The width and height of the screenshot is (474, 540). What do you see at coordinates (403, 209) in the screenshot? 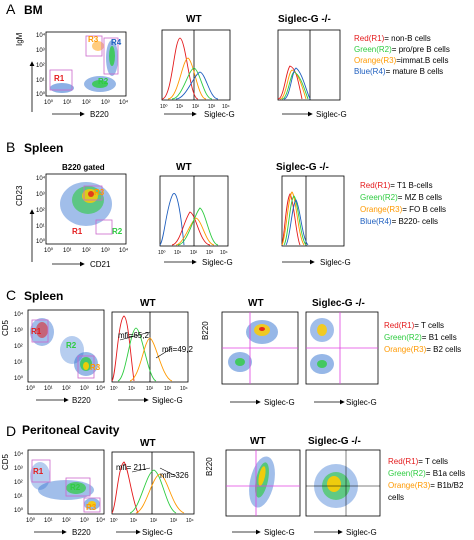
I see `legend-item: Orange(R3)= FO B cells` at bounding box center [403, 209].